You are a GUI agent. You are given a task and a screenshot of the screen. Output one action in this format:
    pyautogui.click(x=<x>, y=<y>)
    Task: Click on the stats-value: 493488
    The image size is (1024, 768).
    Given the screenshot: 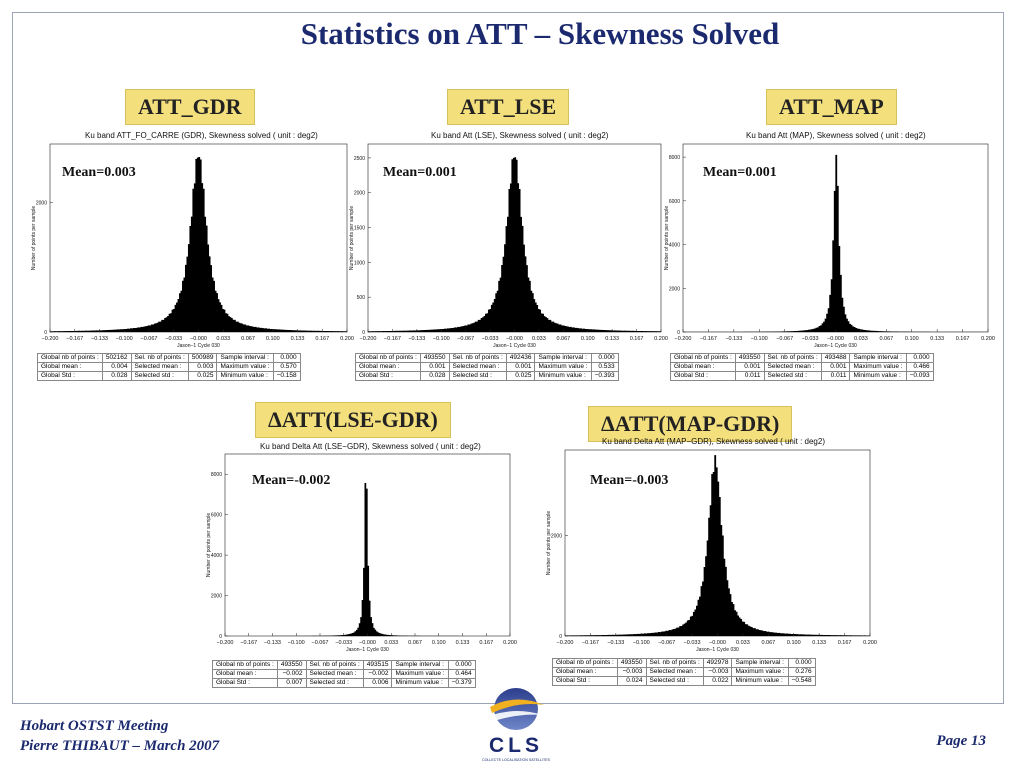 What is the action you would take?
    pyautogui.click(x=835, y=358)
    